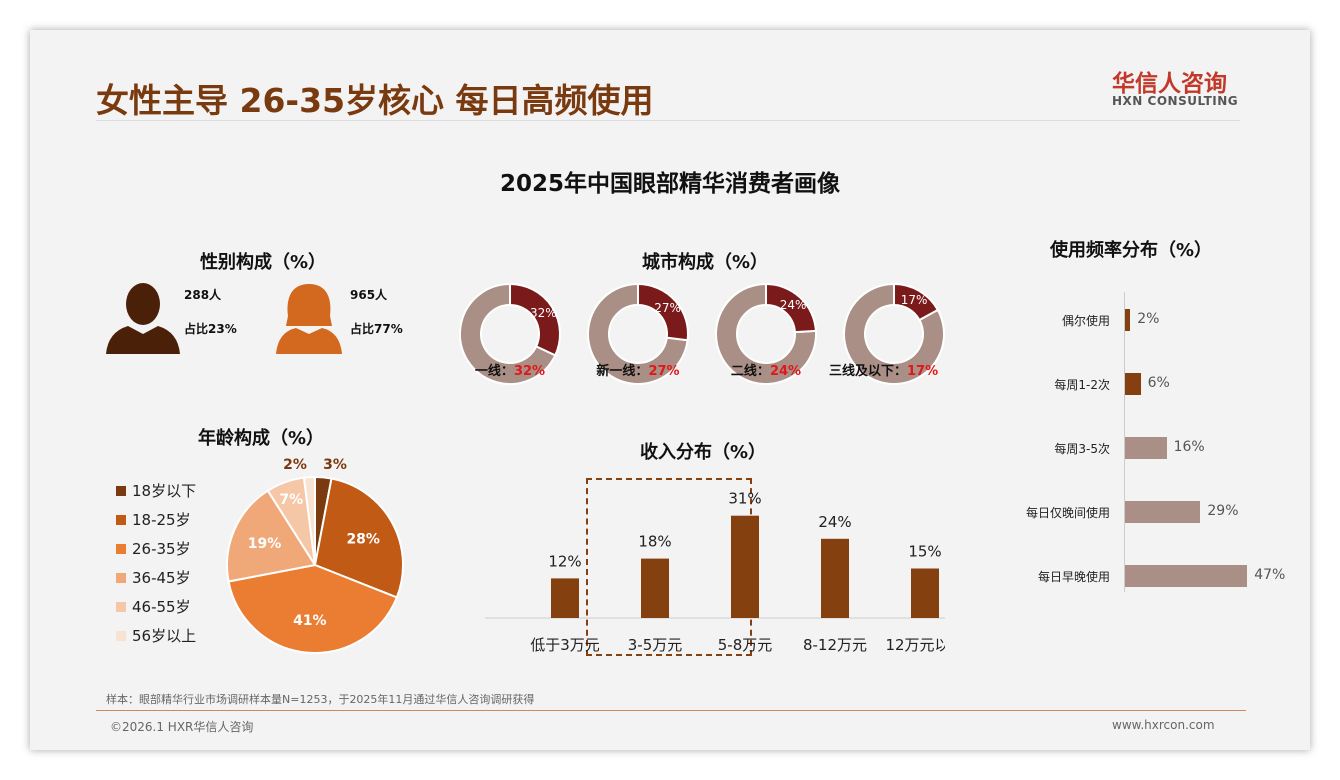  What do you see at coordinates (265, 544) in the screenshot?
I see `pie-label: 19%` at bounding box center [265, 544].